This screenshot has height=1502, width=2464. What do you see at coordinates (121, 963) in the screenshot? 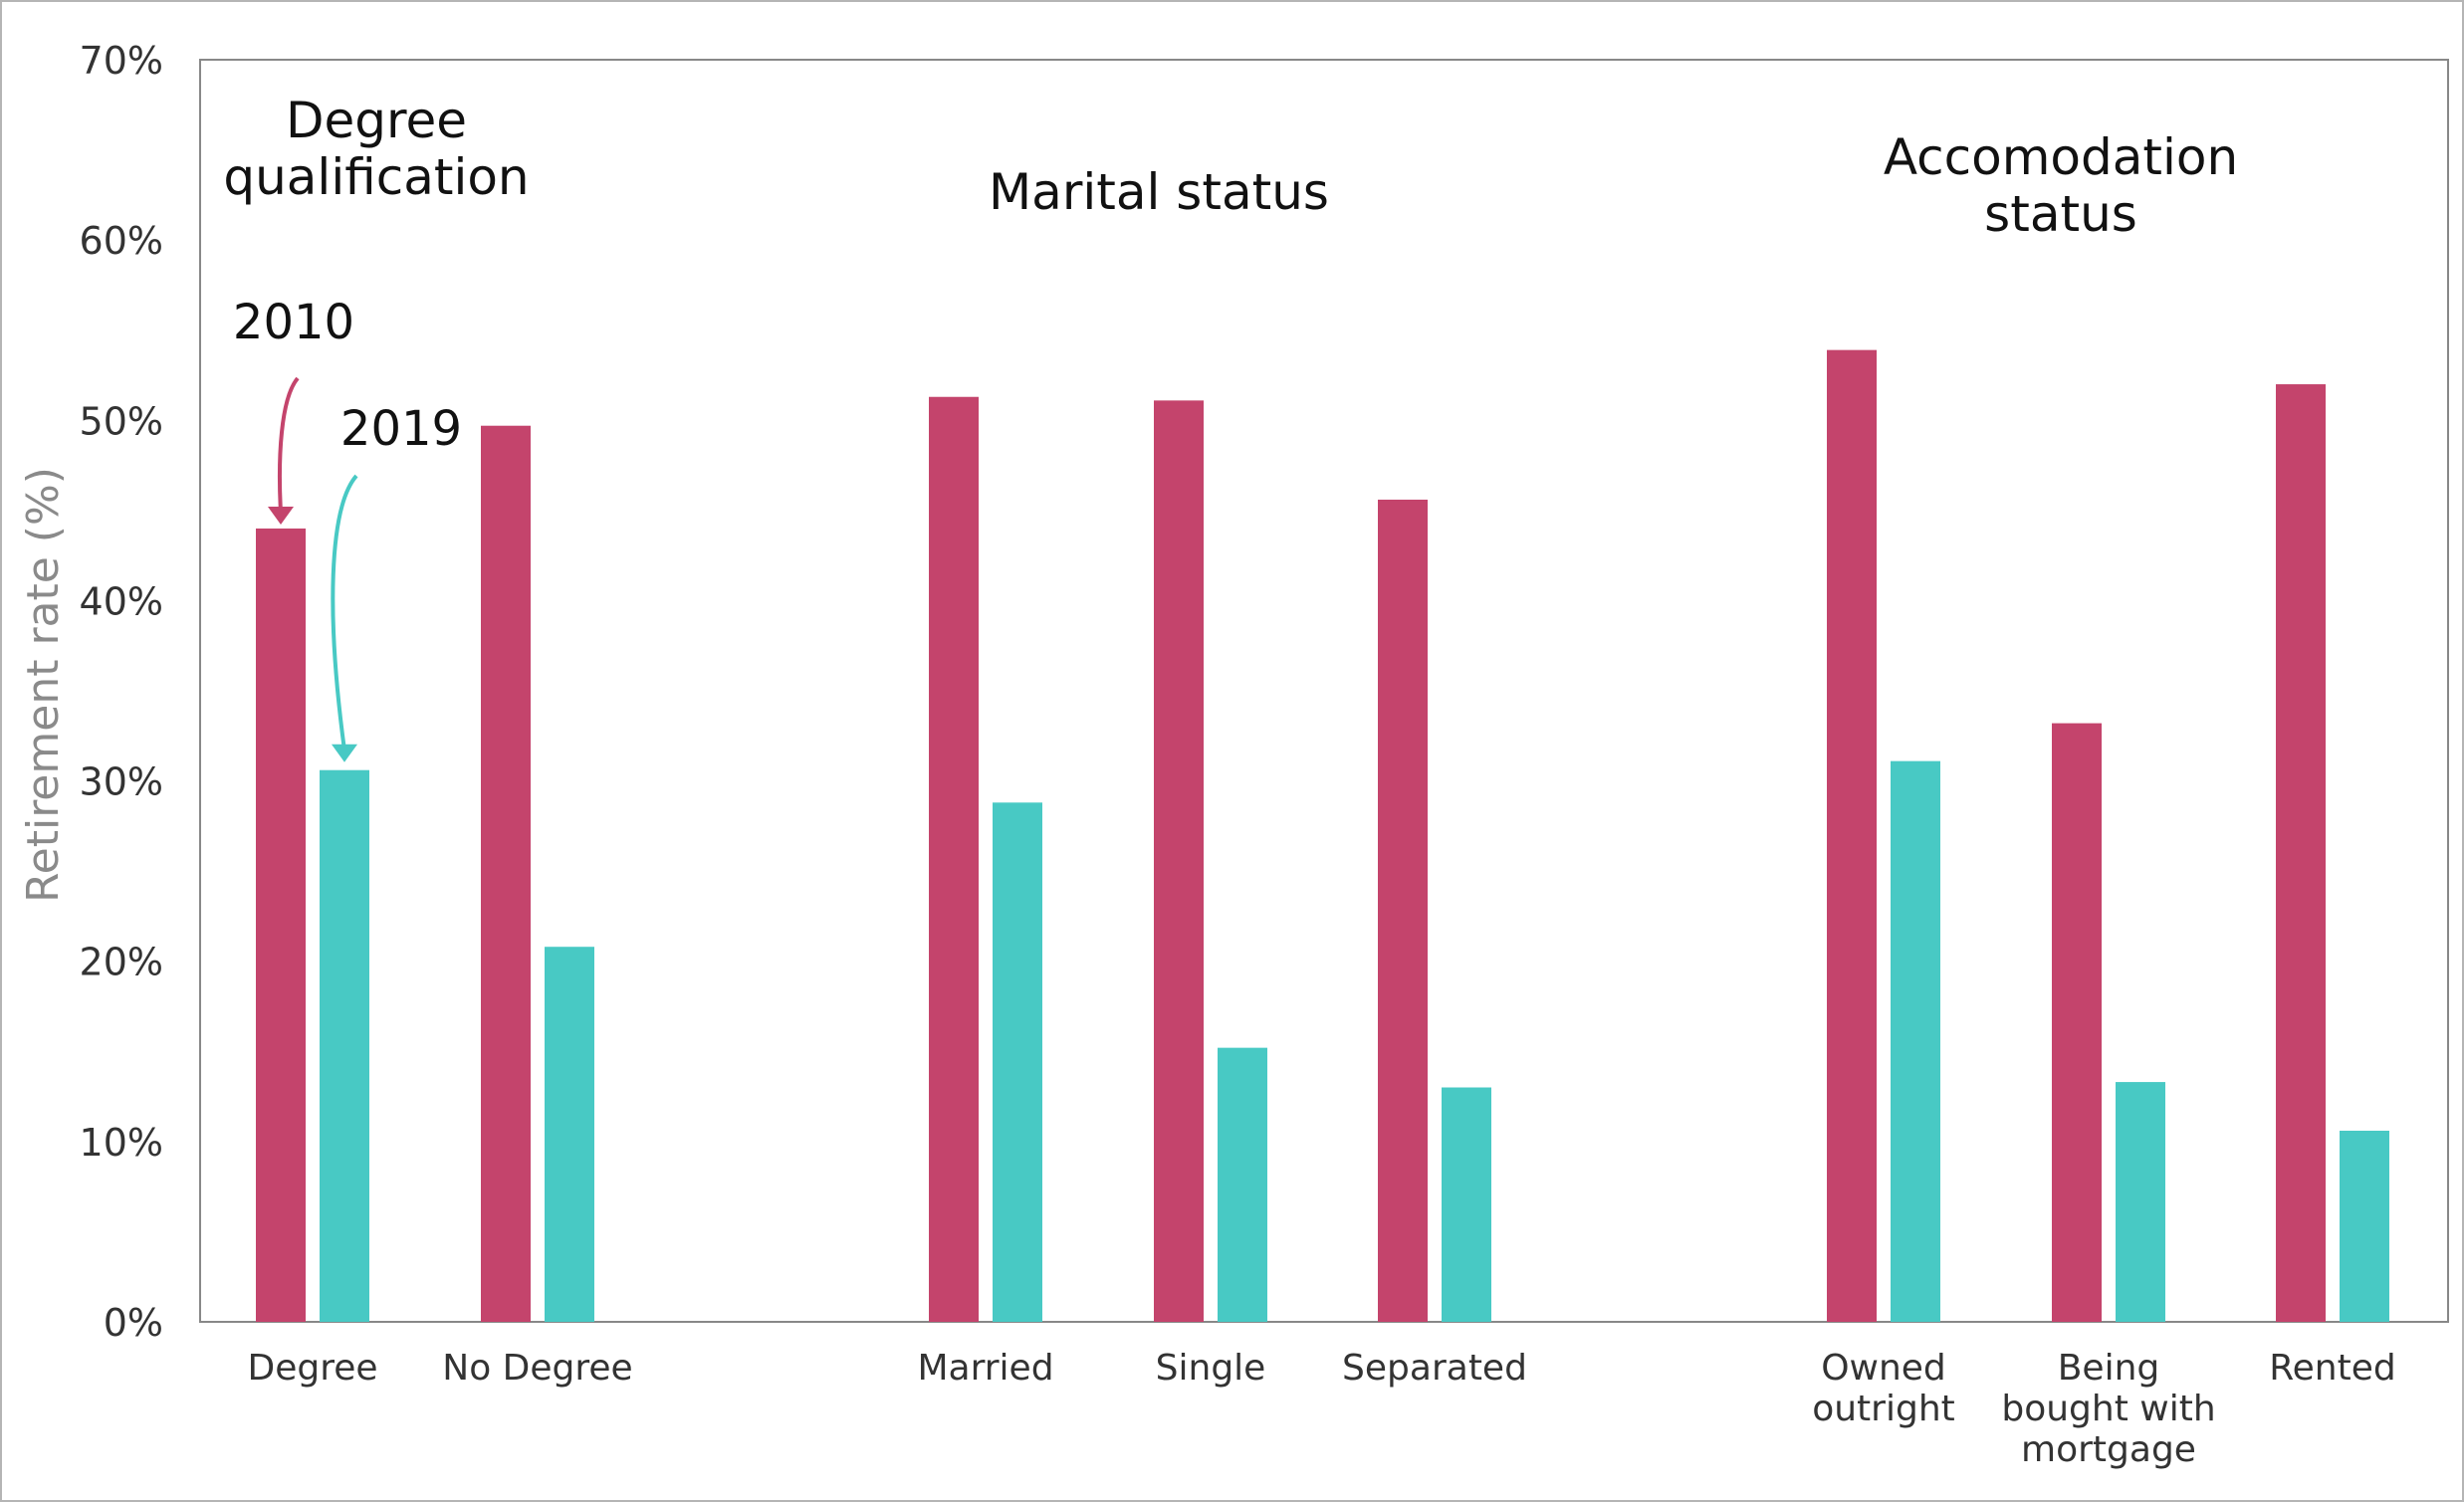
I see `y-tick-label: 20%` at bounding box center [121, 963].